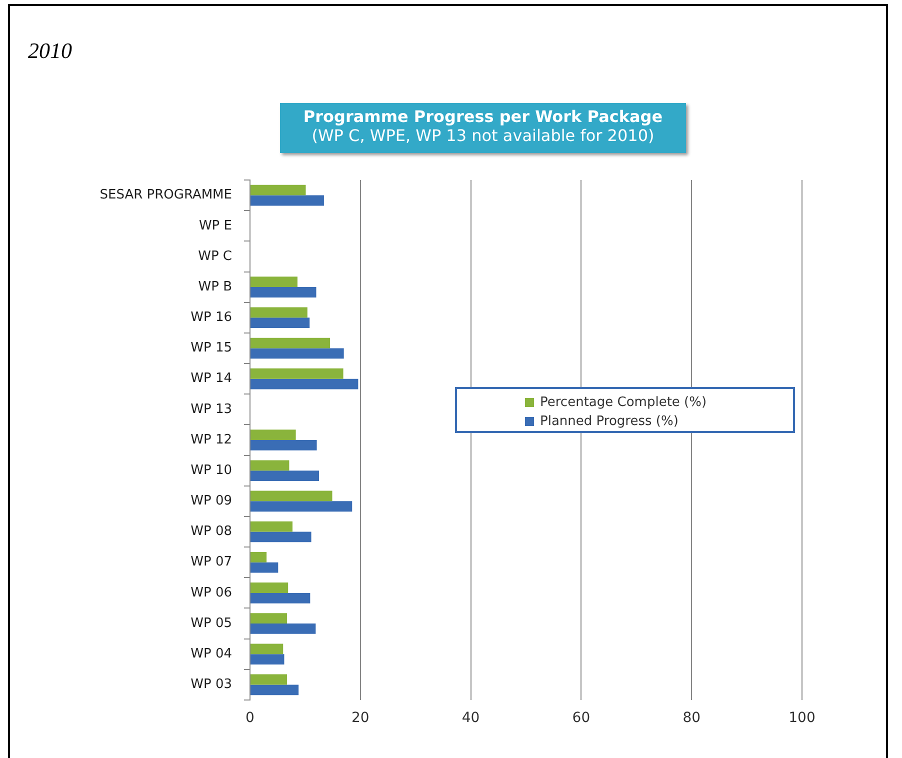  Describe the element at coordinates (483, 135) in the screenshot. I see `chart-subtitle: (WP C, WPE, WP 13 not available for 2010)` at that location.